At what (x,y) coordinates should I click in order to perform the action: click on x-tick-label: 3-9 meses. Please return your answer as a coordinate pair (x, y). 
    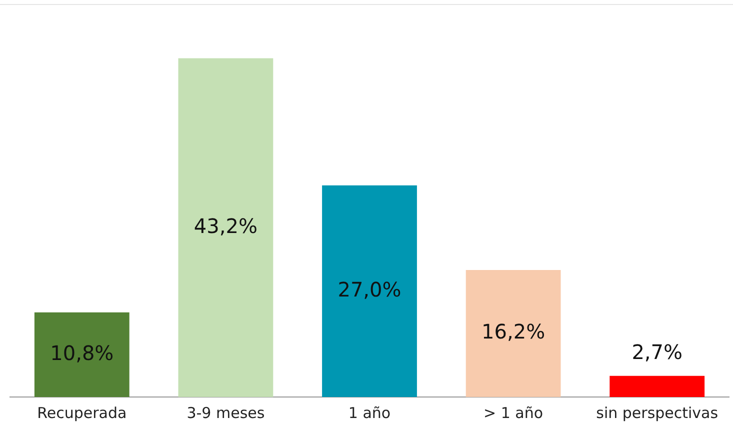
    Looking at the image, I should click on (225, 413).